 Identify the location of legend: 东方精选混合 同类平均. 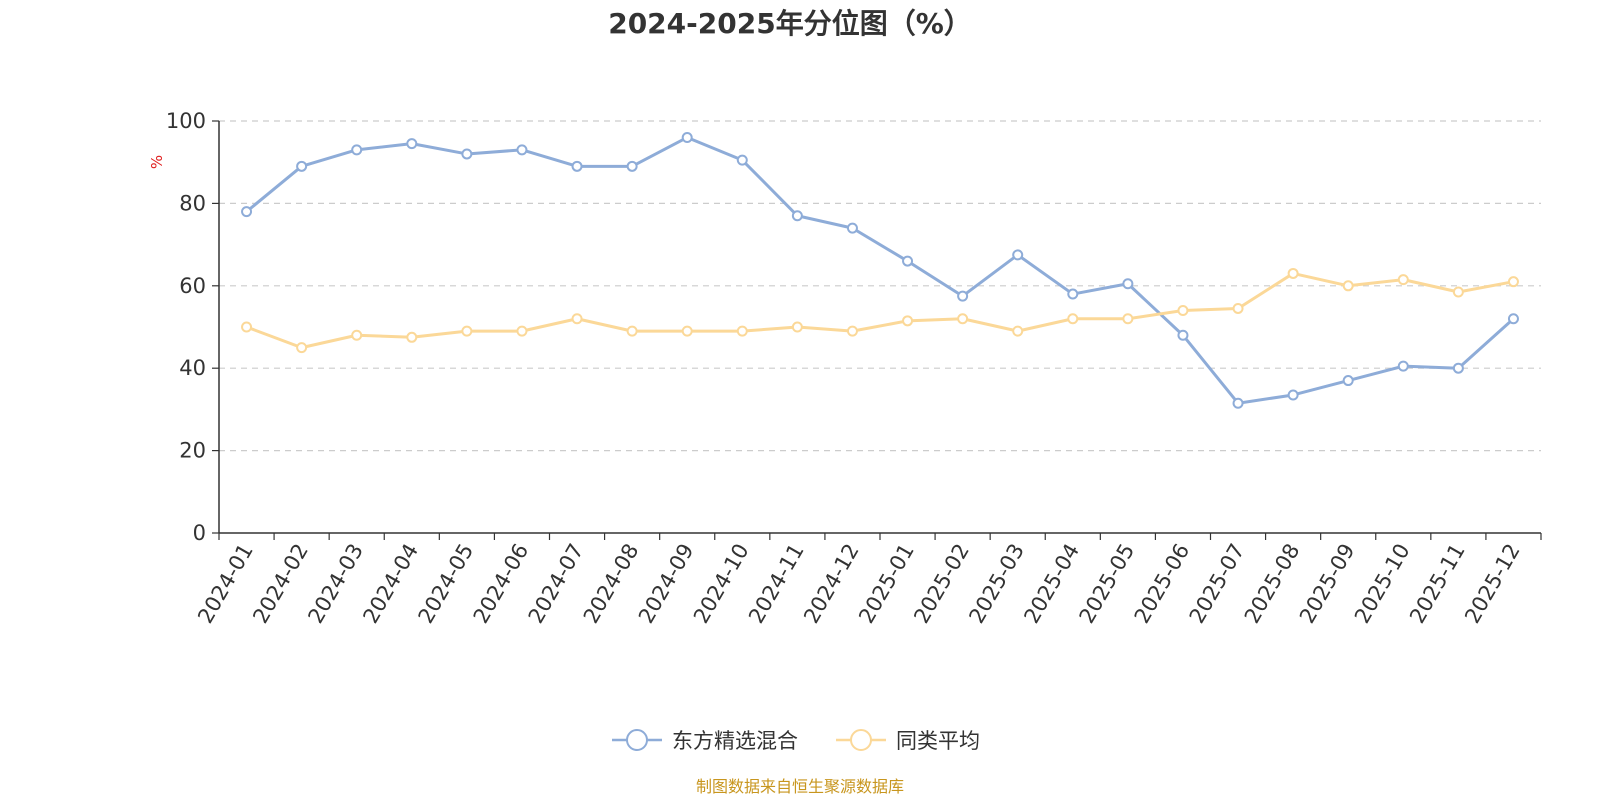
(796, 741).